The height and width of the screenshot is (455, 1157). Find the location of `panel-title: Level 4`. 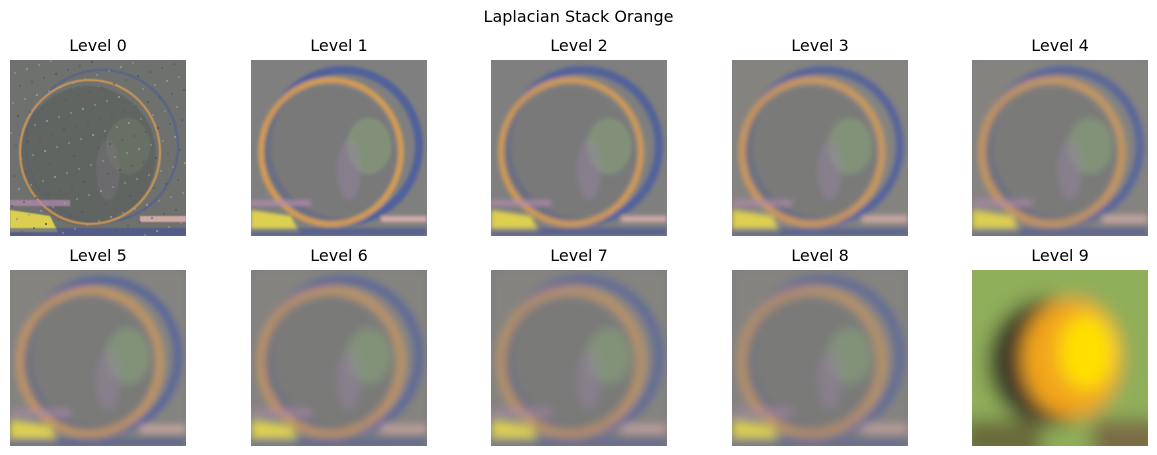

panel-title: Level 4 is located at coordinates (1060, 45).